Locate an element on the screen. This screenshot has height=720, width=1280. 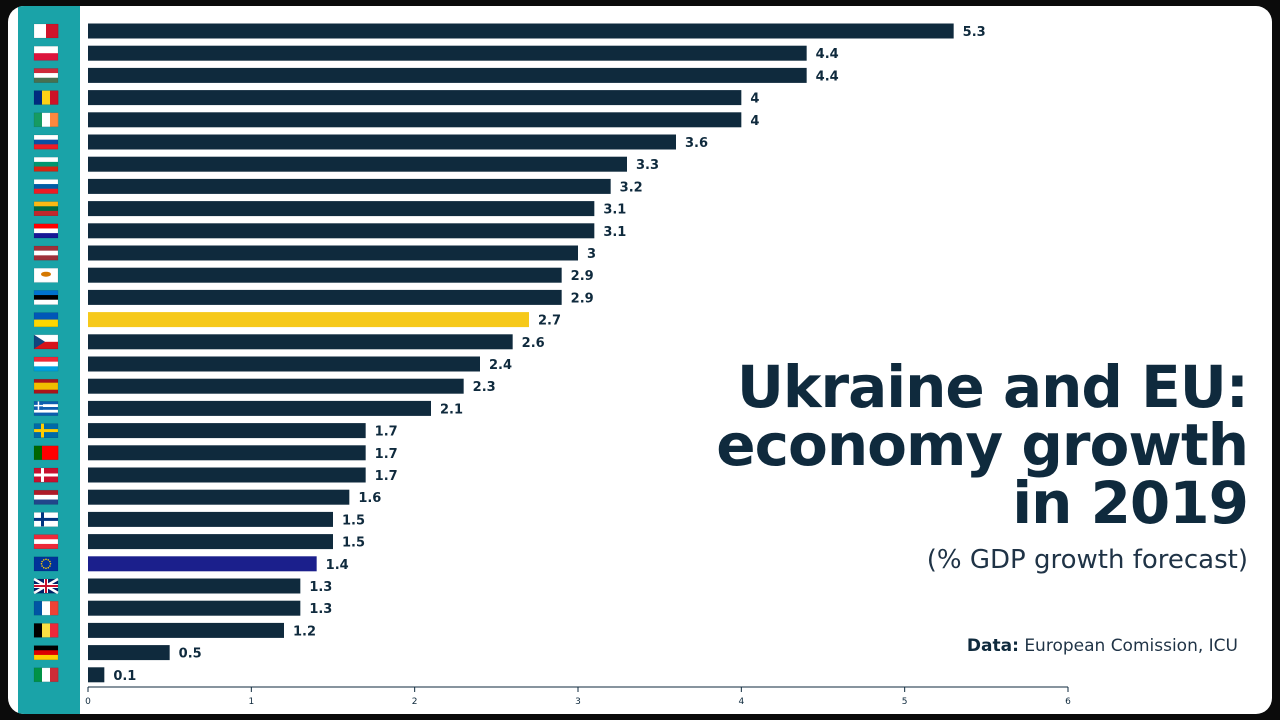
denmark-flag-icon is located at coordinates (46, 475).